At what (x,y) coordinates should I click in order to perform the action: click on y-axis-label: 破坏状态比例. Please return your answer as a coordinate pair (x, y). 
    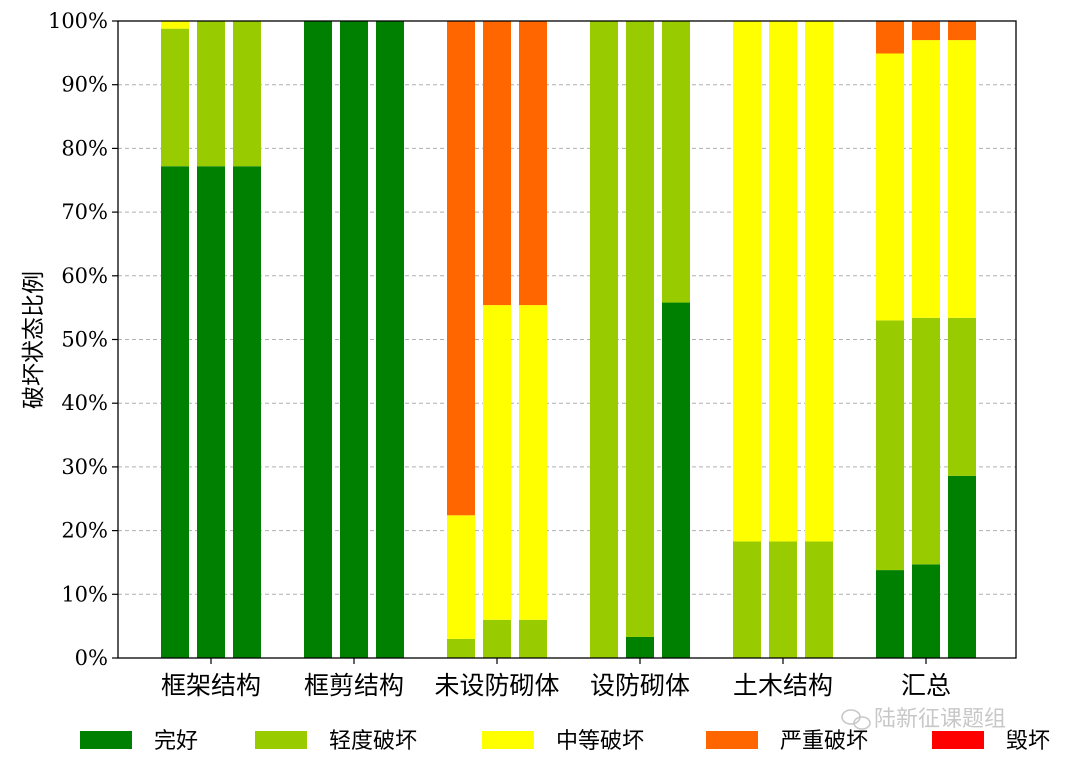
    Looking at the image, I should click on (34, 340).